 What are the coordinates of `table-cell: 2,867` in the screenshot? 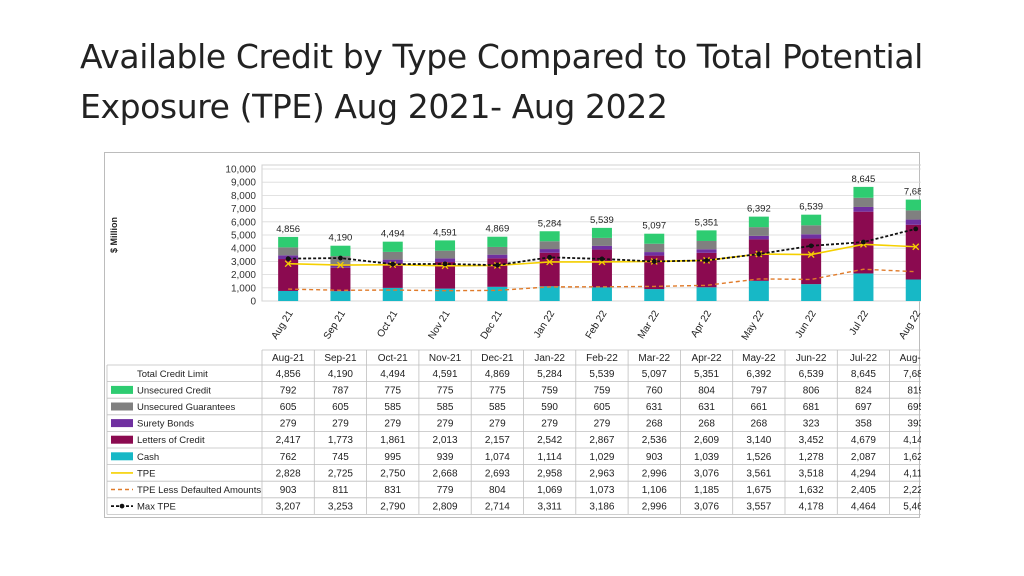 It's located at (601, 440).